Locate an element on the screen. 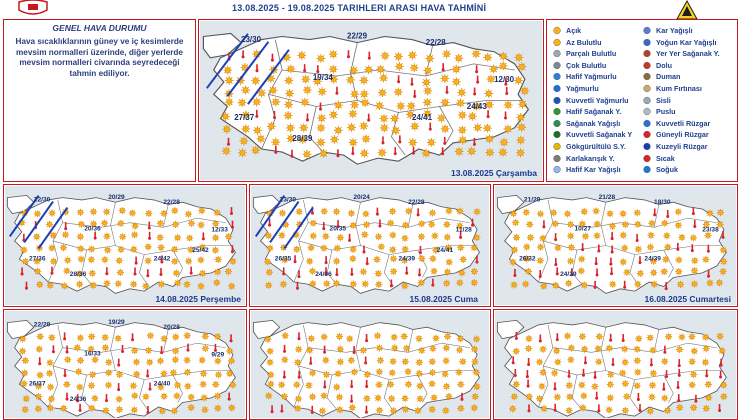 The image size is (740, 420). wind-arrow is located at coordinates (268, 77).